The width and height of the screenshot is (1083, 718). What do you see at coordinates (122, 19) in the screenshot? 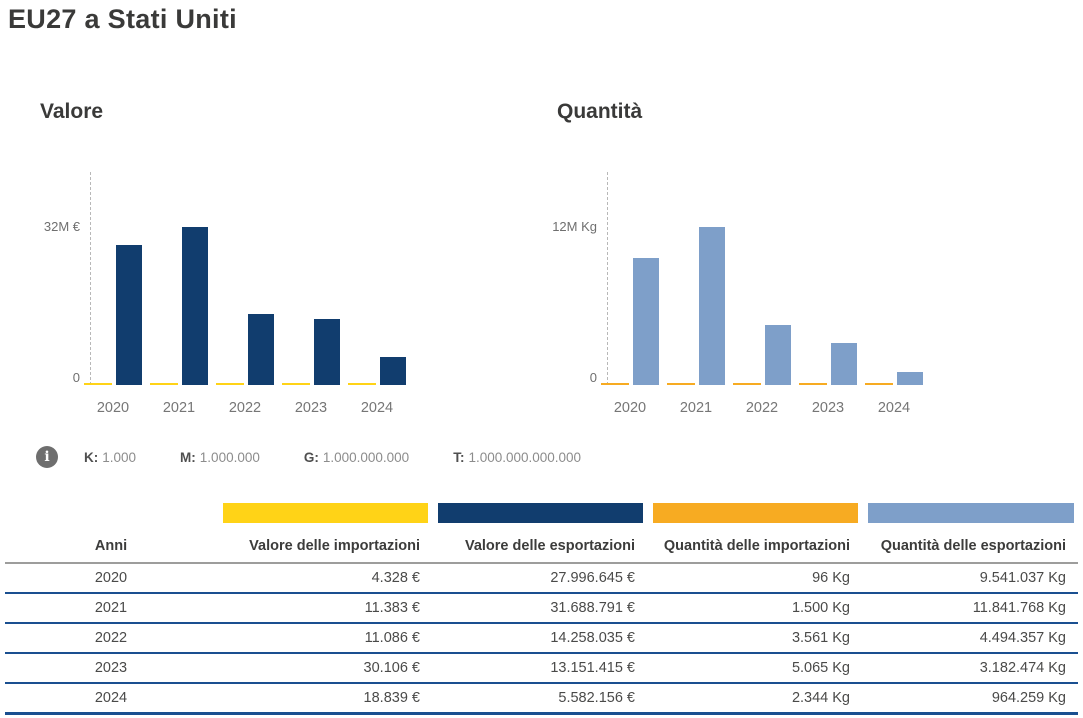
I see `page-title: EU27 a Stati Uniti` at bounding box center [122, 19].